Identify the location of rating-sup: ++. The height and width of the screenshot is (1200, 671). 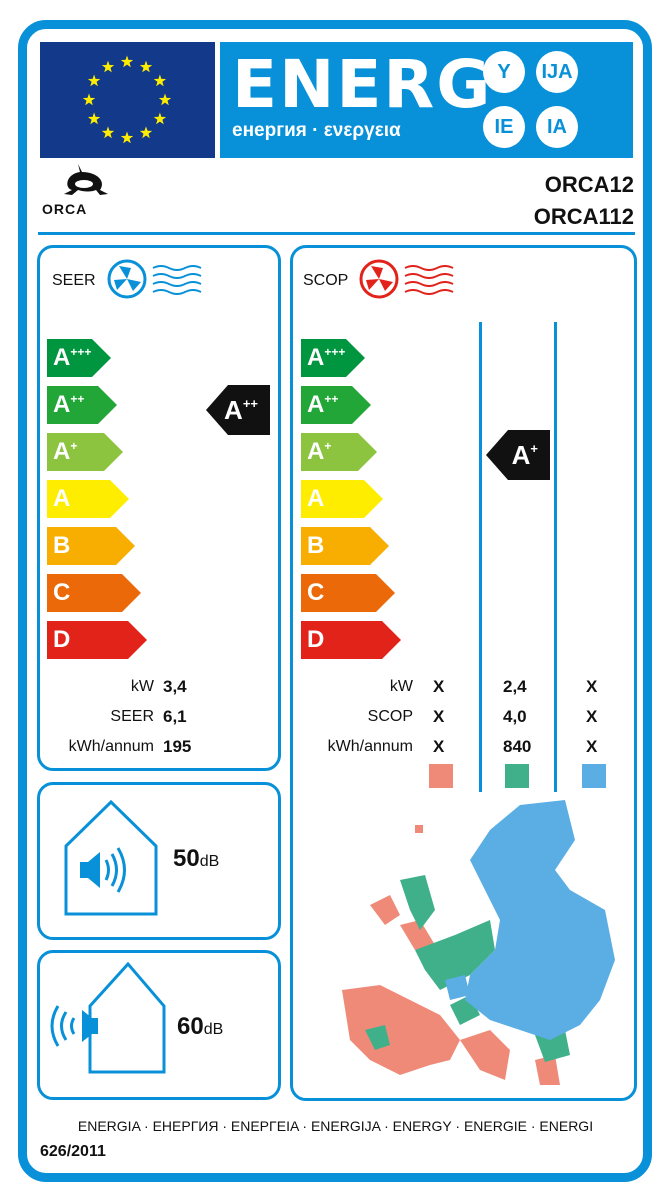
(250, 403).